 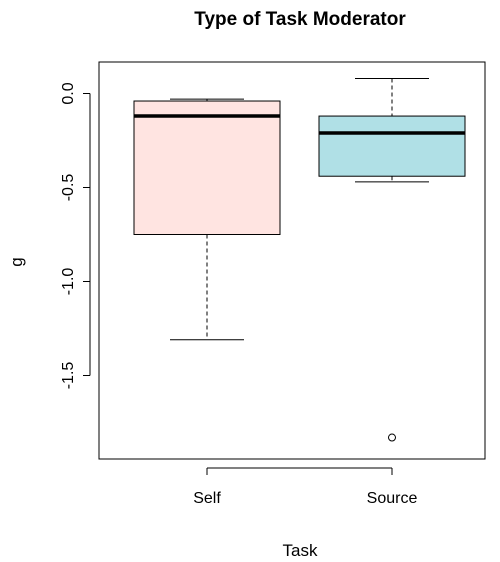 I want to click on y-tick-label: -1.5, so click(x=68, y=376).